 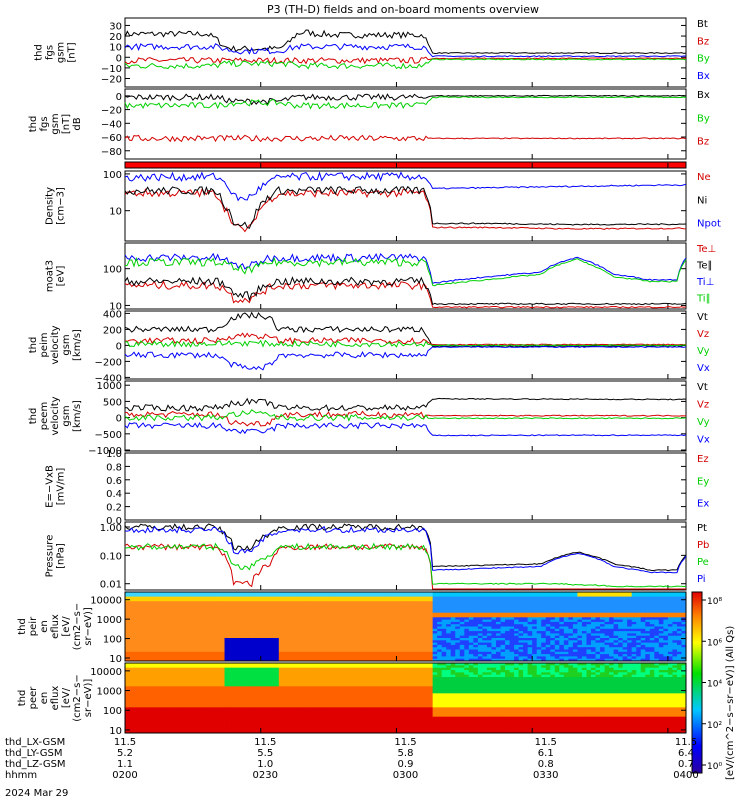 I want to click on y-axis-label: velocity, so click(x=55, y=344).